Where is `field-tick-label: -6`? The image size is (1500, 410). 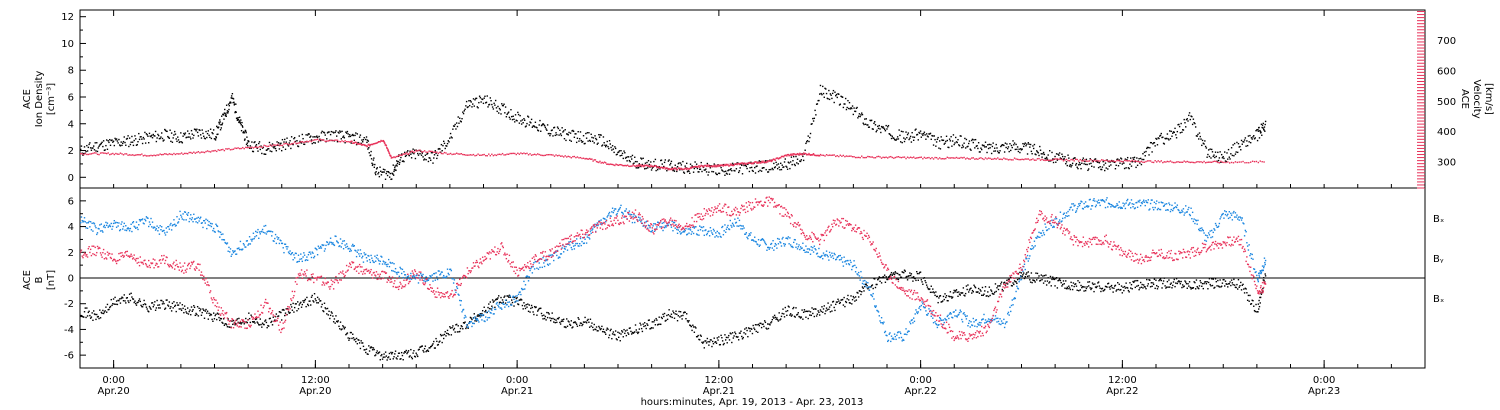
field-tick-label: -6 is located at coordinates (69, 356).